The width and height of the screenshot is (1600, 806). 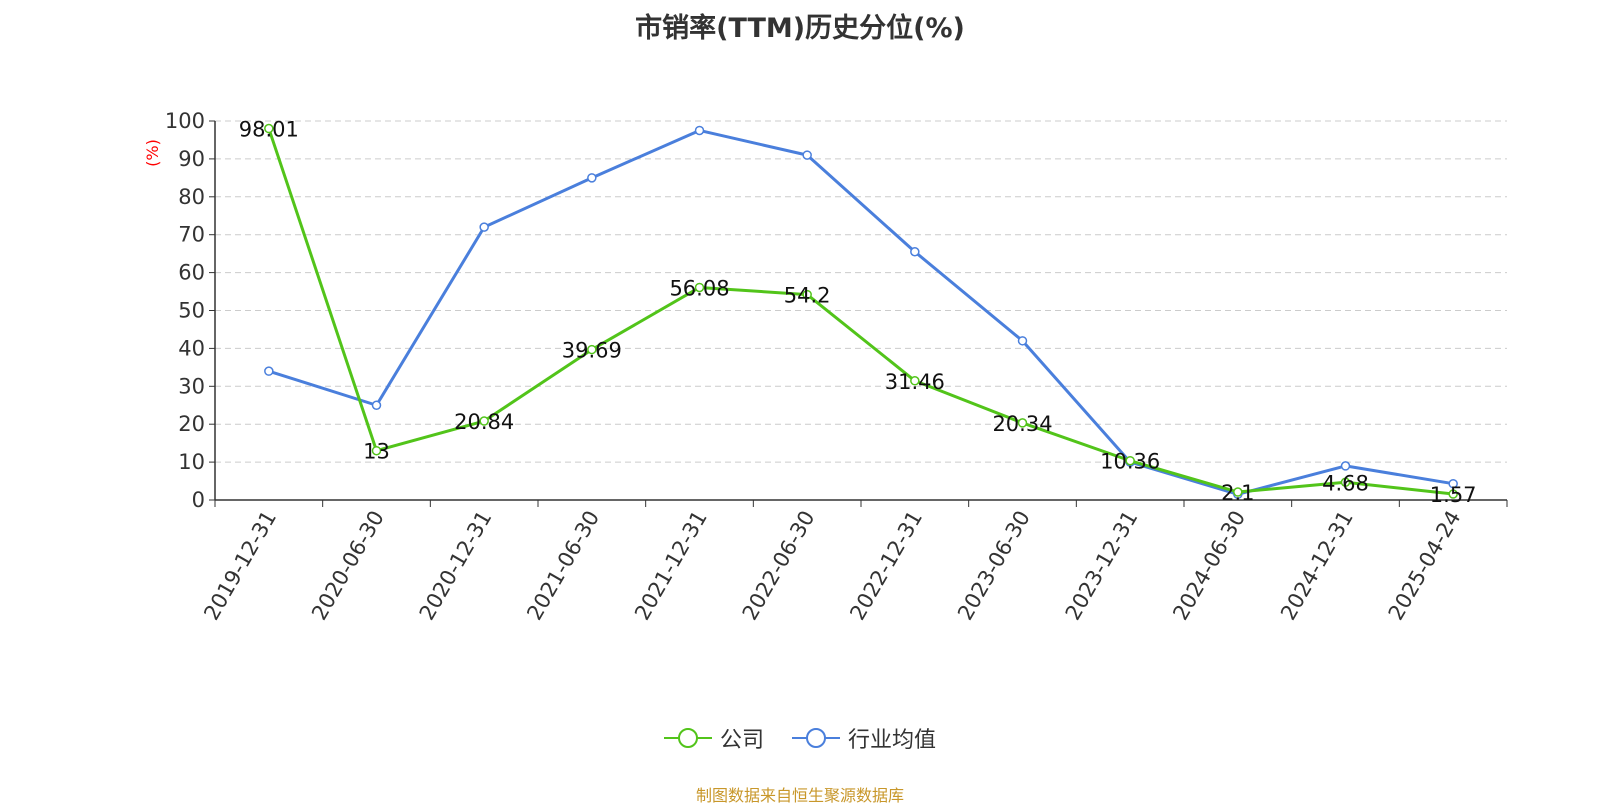 I want to click on legend-item-industry: 行业均值, so click(x=864, y=738).